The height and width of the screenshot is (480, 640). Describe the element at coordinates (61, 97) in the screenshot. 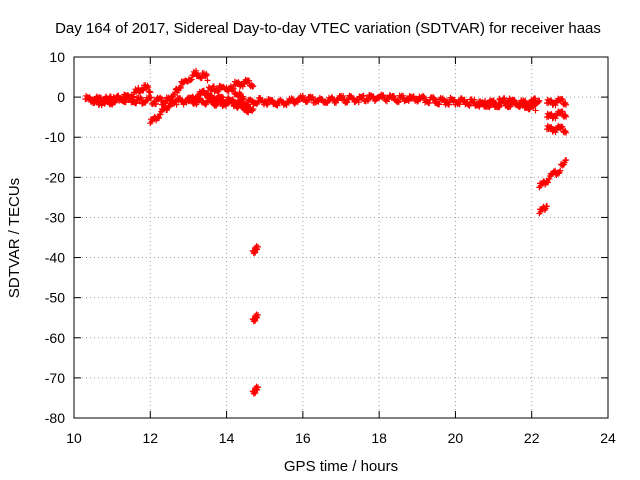

I see `y-tick-label: 0` at that location.